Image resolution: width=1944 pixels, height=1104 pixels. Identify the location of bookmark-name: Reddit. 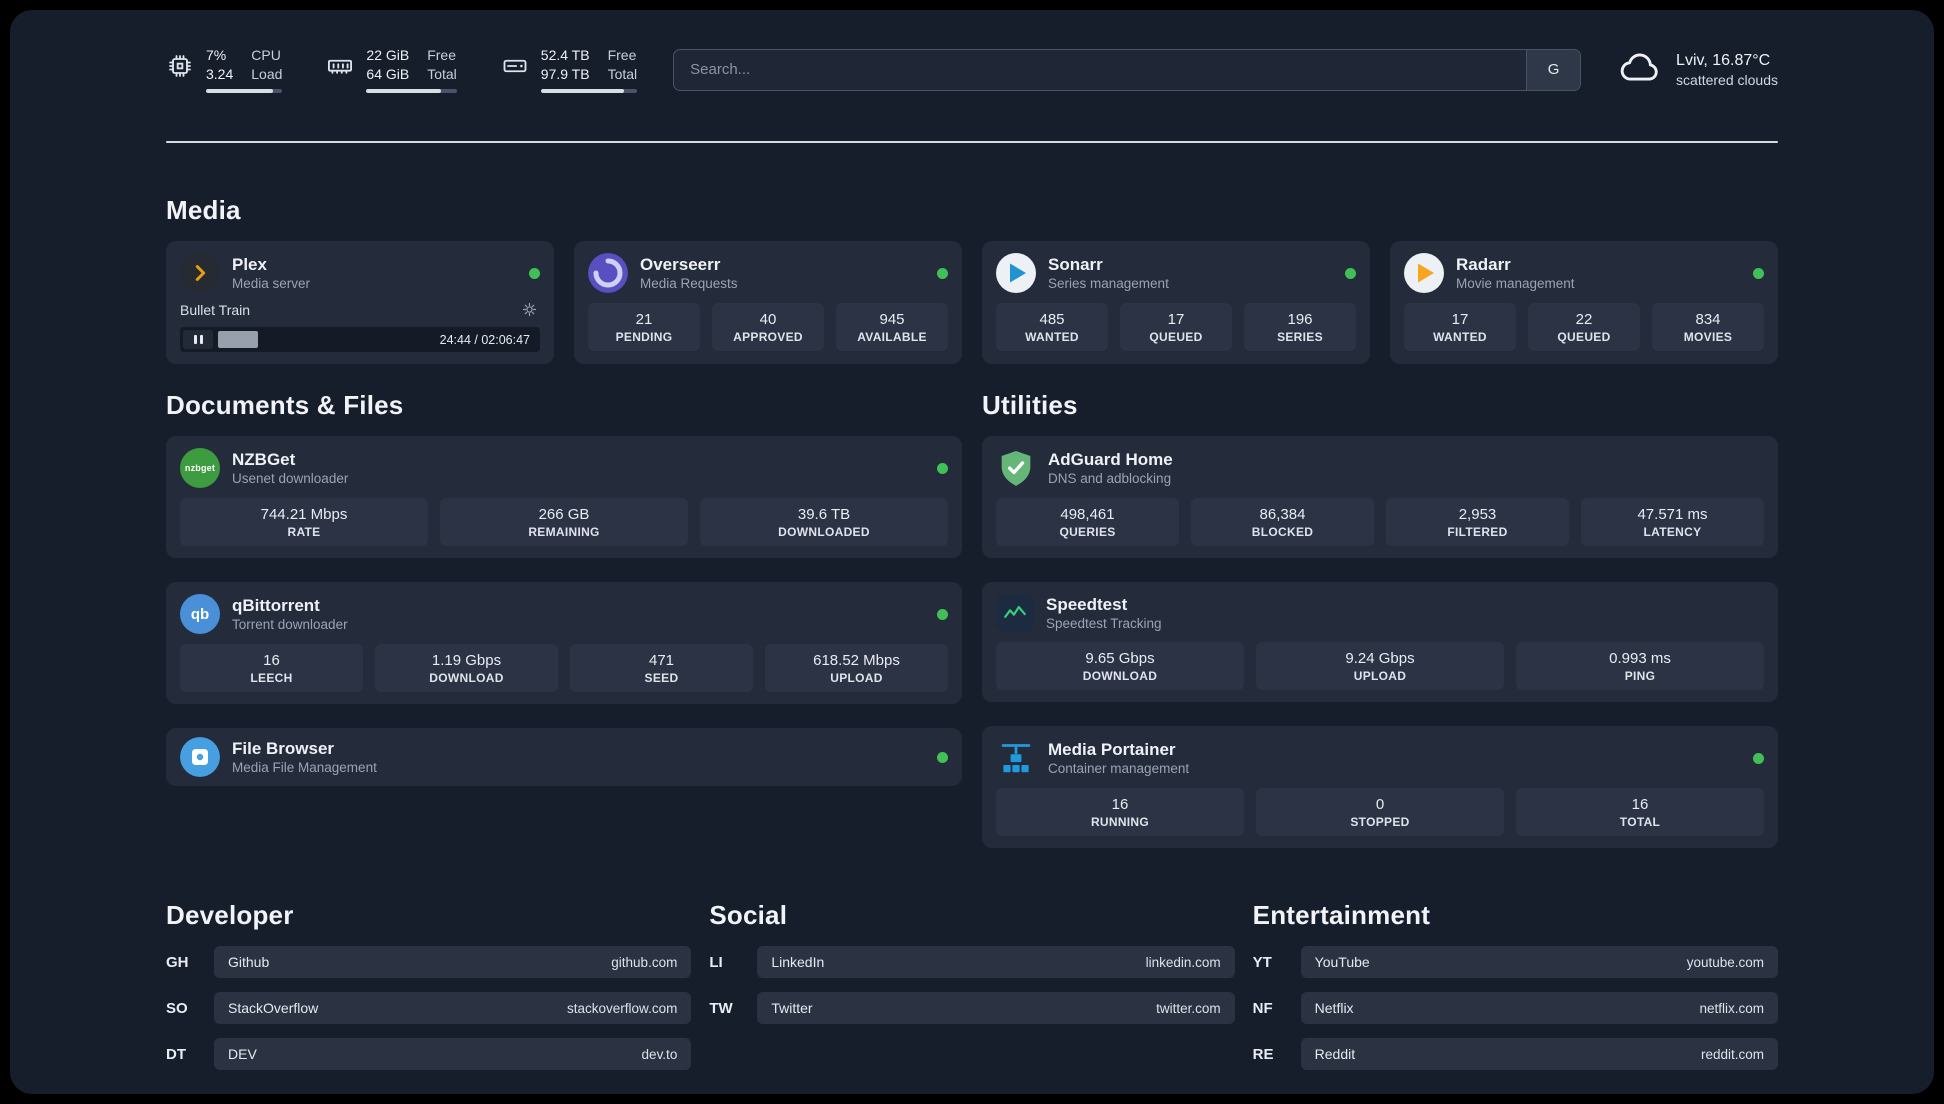
(1335, 1054).